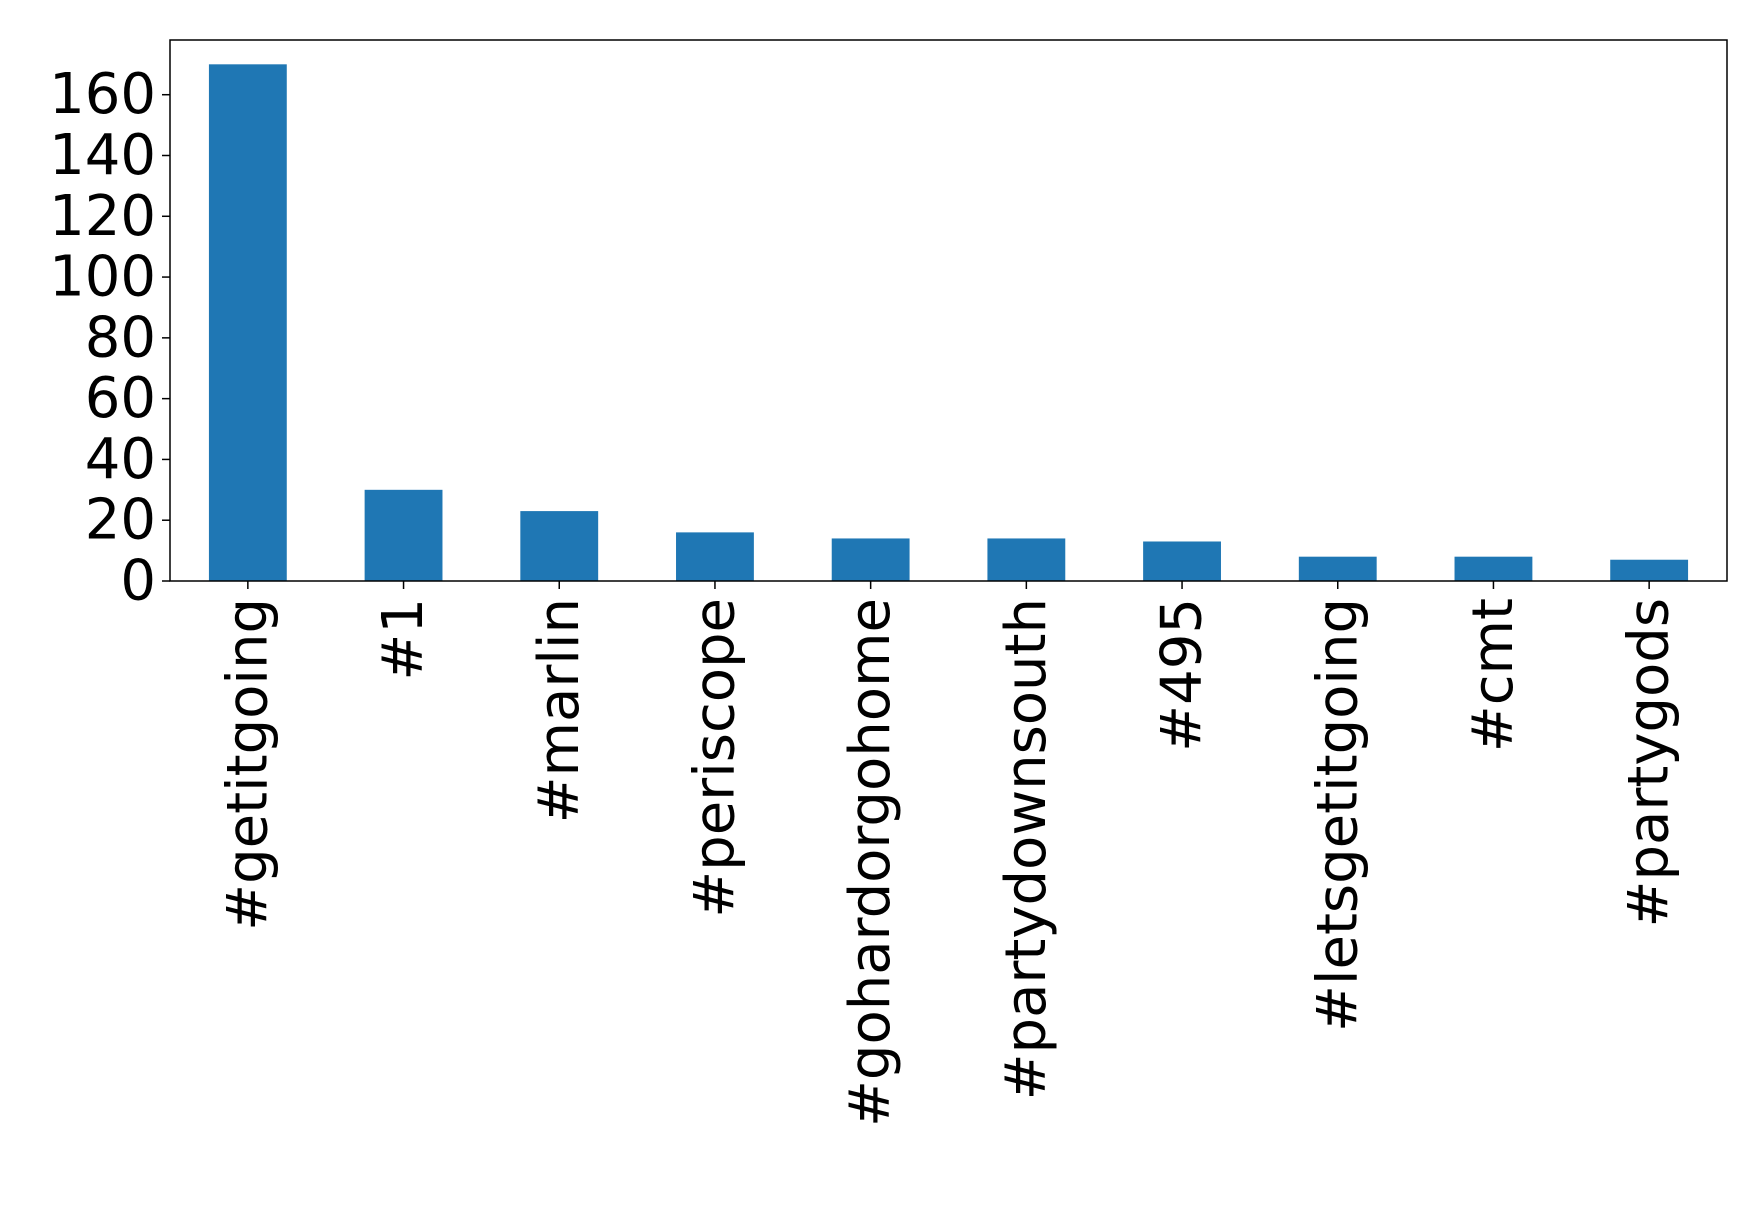 The height and width of the screenshot is (1218, 1758). I want to click on y-tick-label: 20, so click(120, 520).